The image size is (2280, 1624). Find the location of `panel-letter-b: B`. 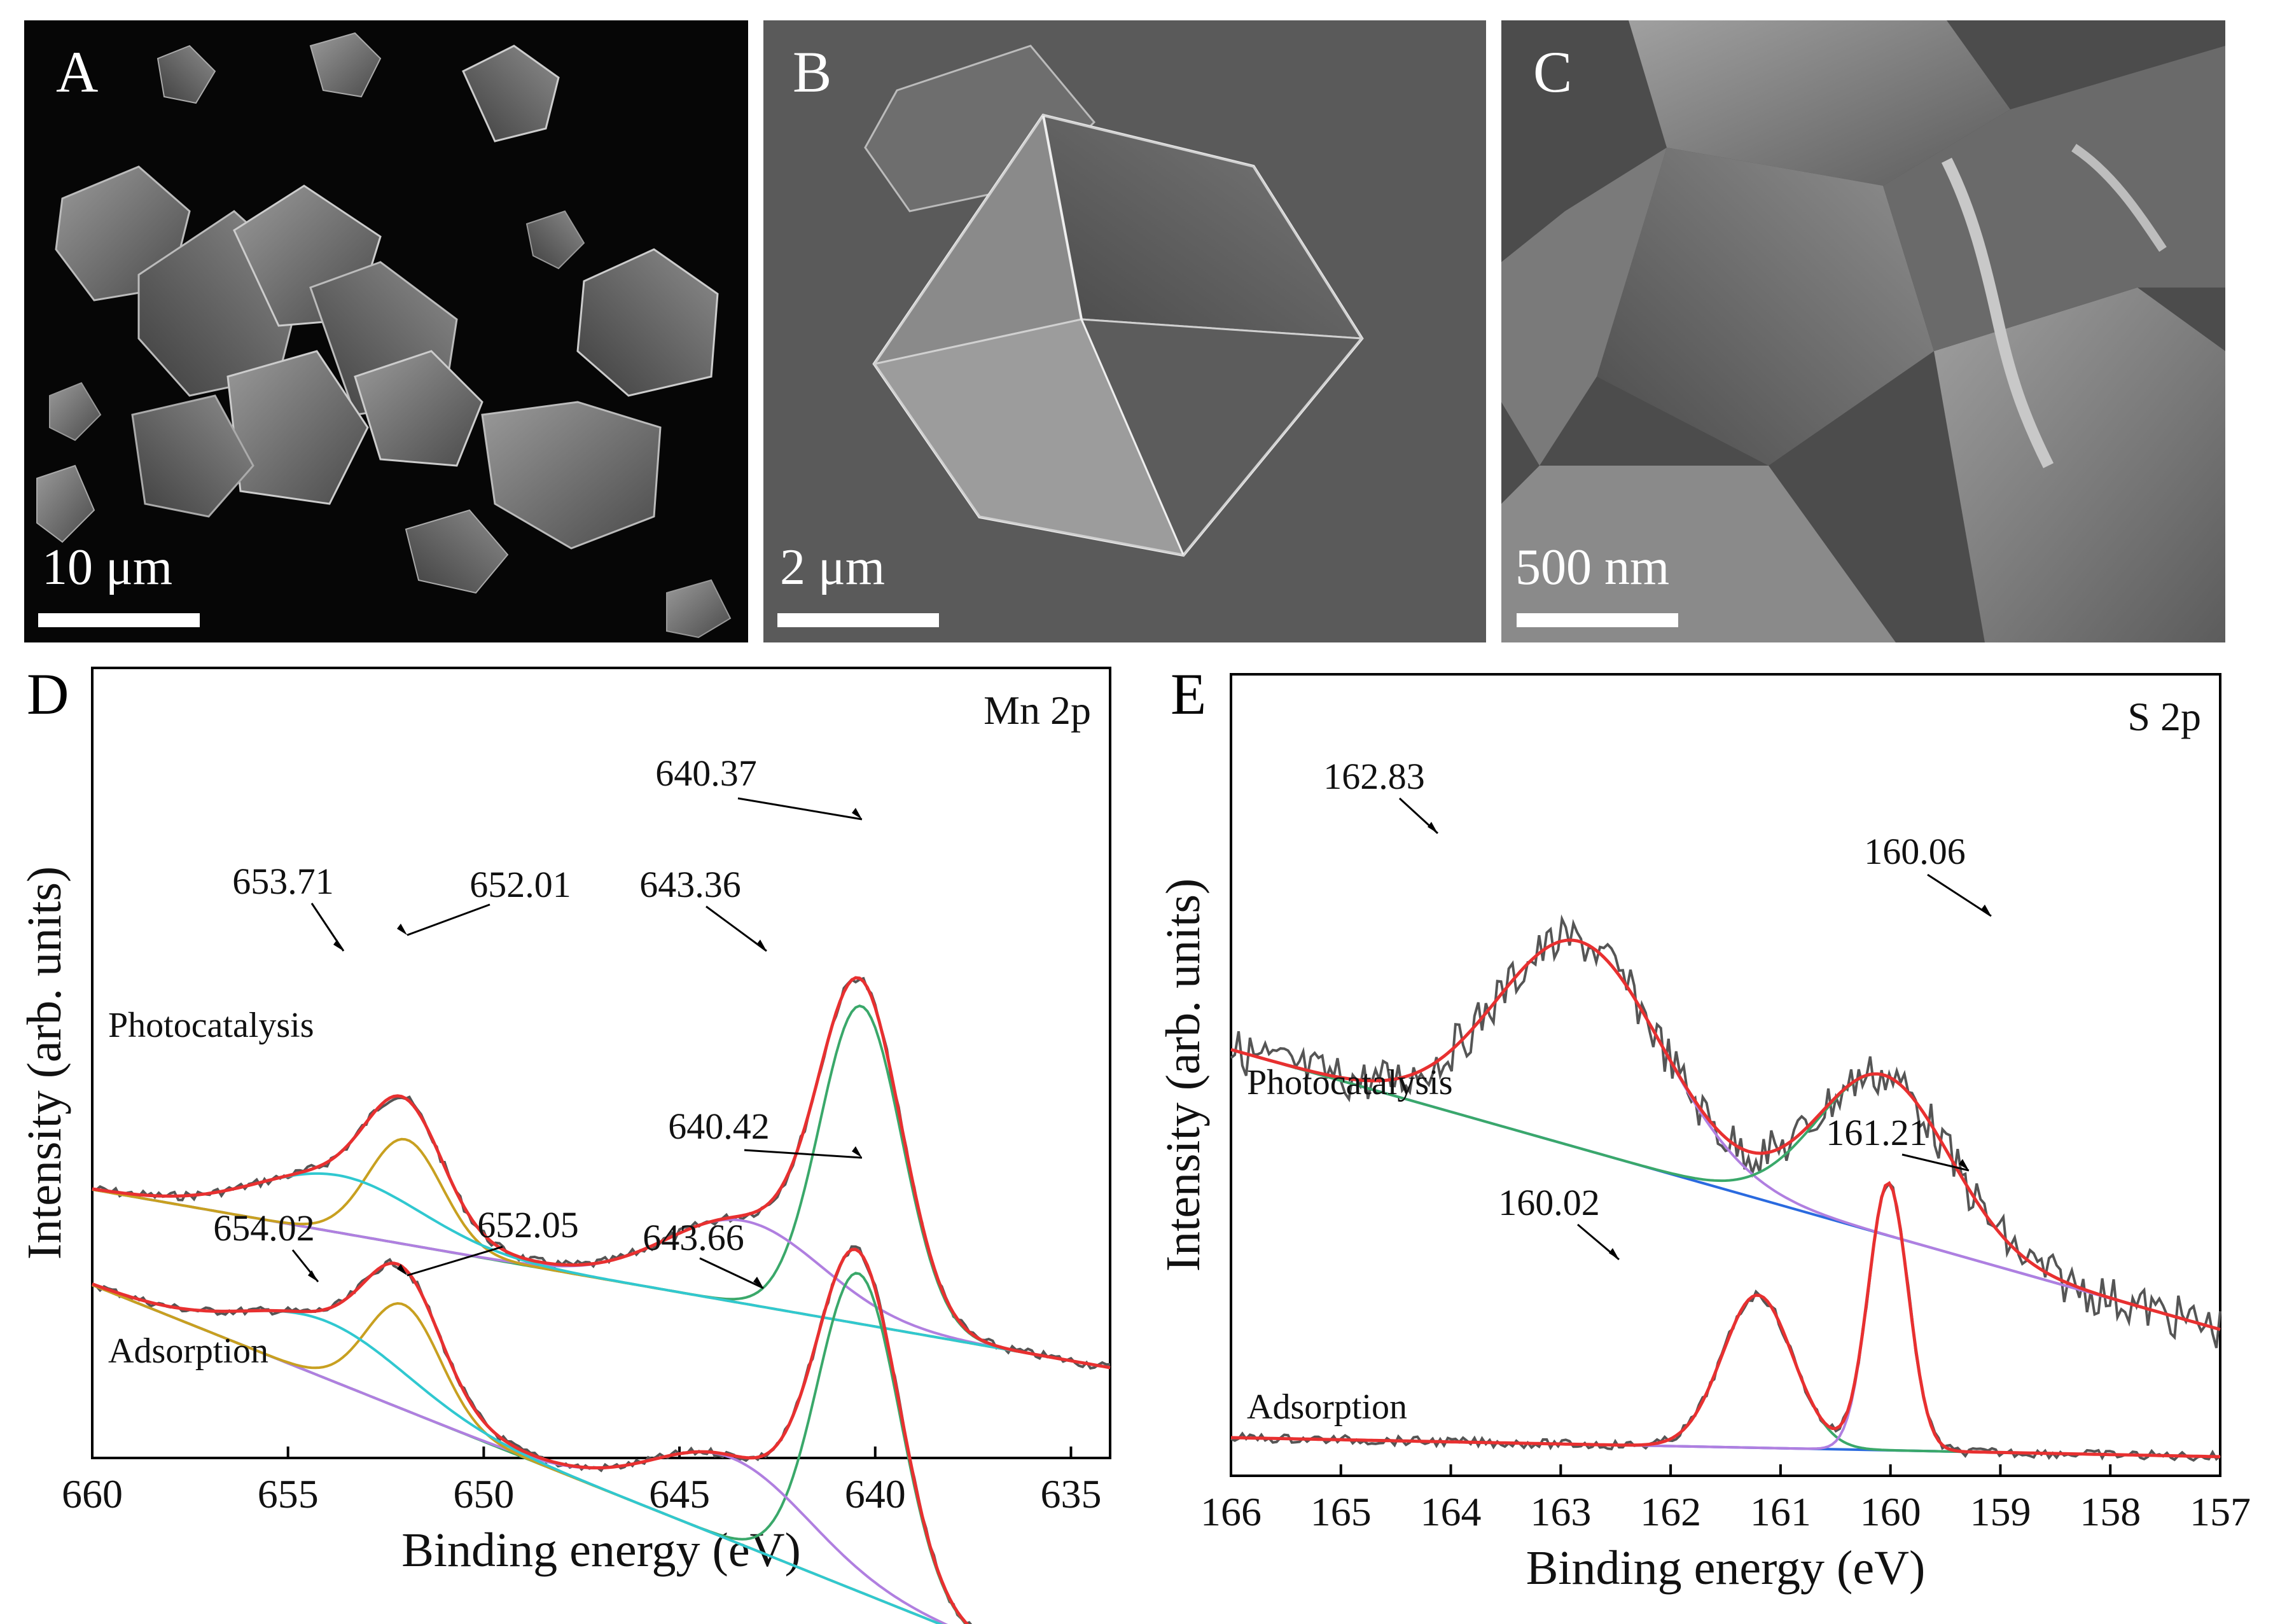

panel-letter-b: B is located at coordinates (812, 71).